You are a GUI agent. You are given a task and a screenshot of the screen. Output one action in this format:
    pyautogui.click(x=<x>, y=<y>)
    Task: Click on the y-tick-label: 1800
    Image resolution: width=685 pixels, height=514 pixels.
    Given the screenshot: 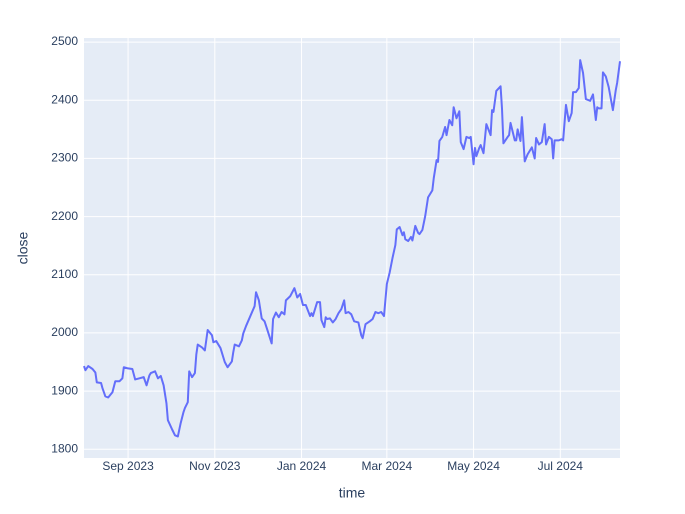 What is the action you would take?
    pyautogui.click(x=64, y=448)
    